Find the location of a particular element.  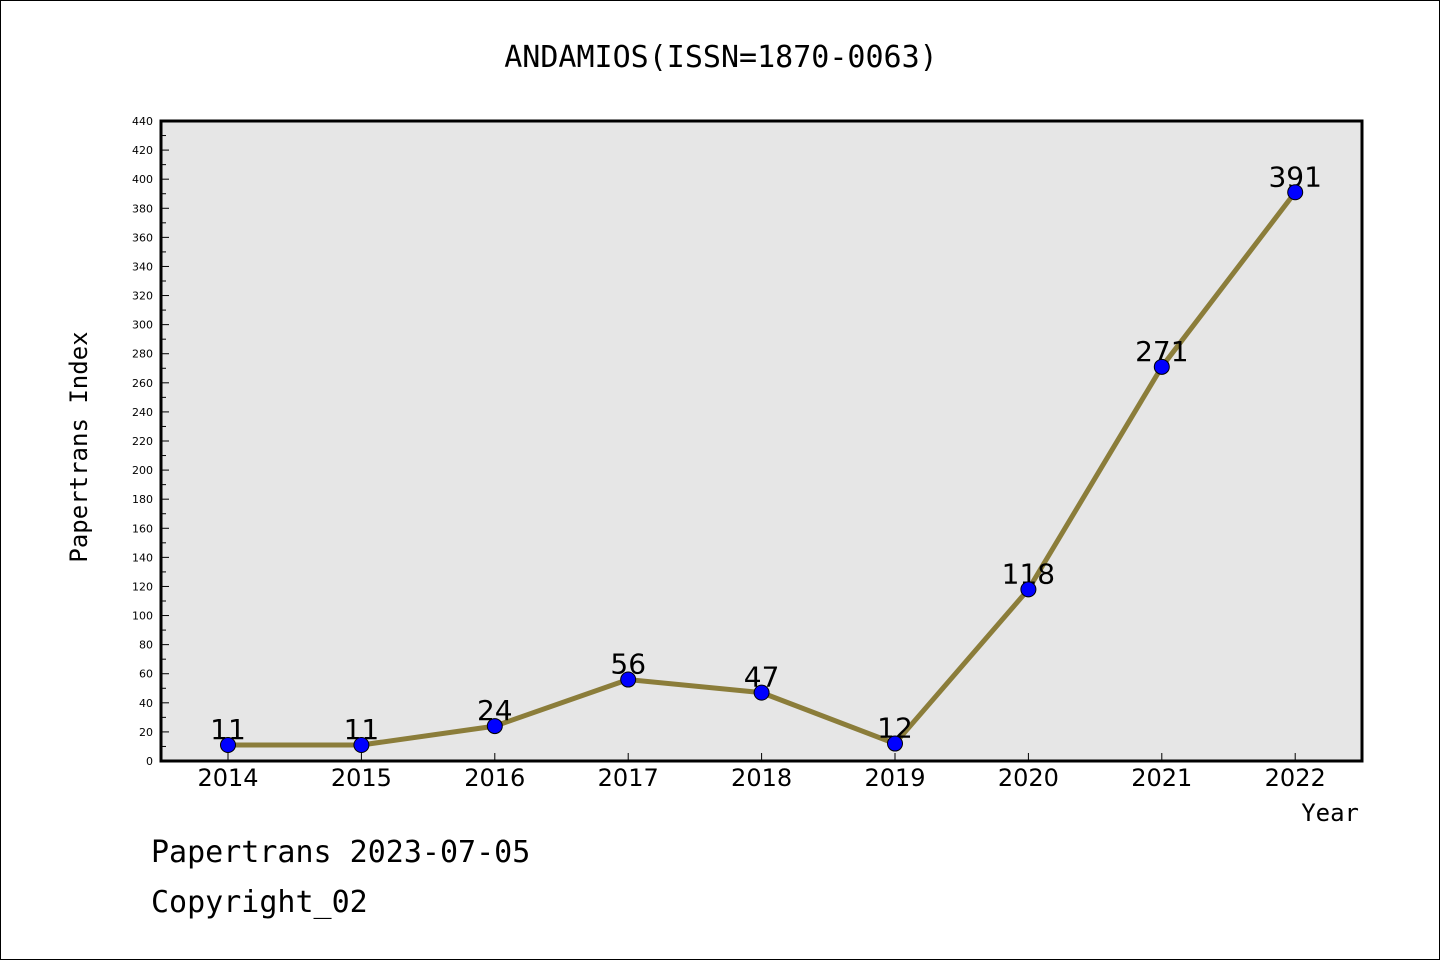

x-tick-label: 2021 is located at coordinates (1161, 778).